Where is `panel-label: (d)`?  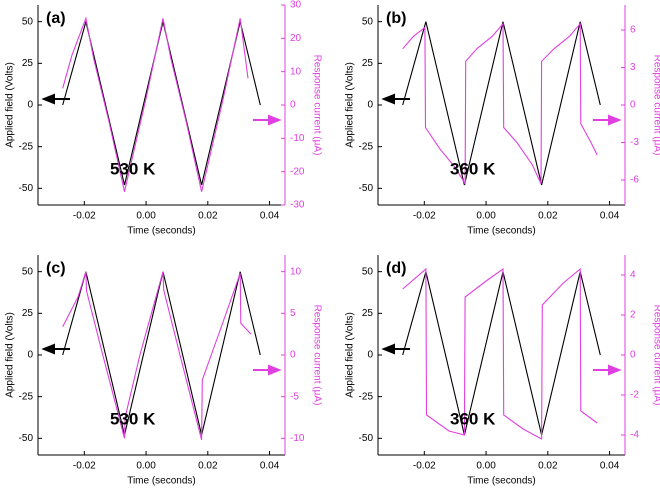
panel-label: (d) is located at coordinates (396, 268).